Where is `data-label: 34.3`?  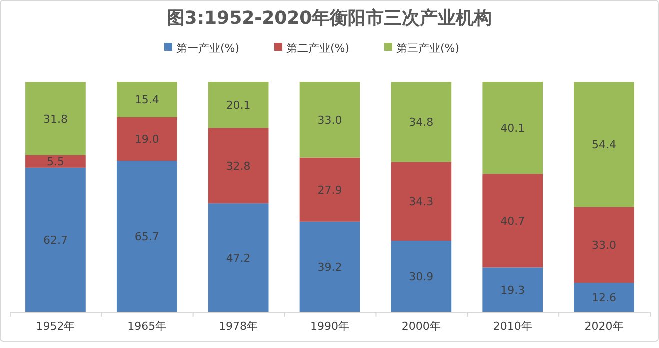 data-label: 34.3 is located at coordinates (421, 202).